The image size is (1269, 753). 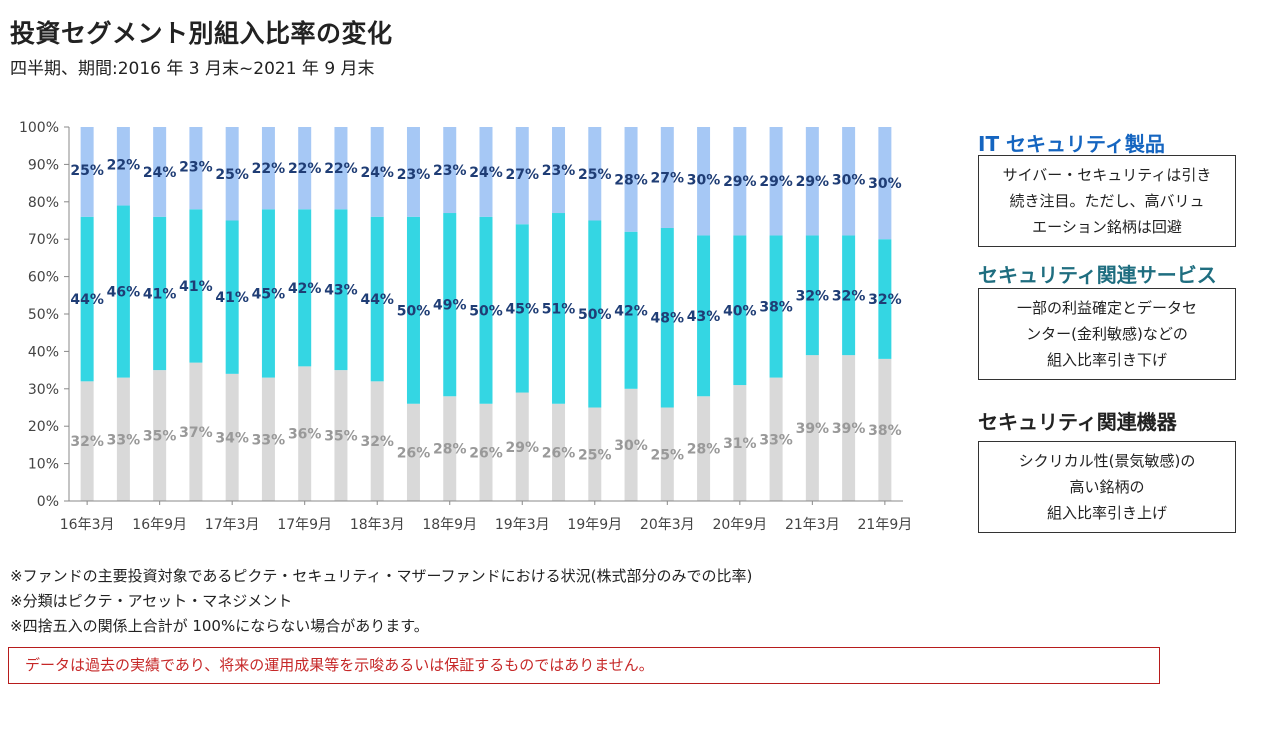 I want to click on segment-devices-line: 高い銘柄の, so click(x=1107, y=487).